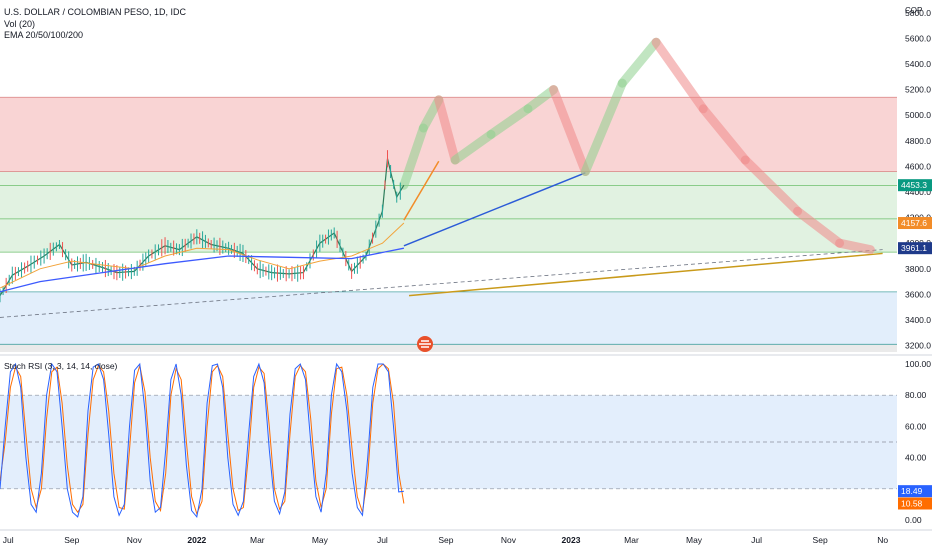 This screenshot has width=932, height=550. I want to click on trend-line-gold, so click(645, 274).